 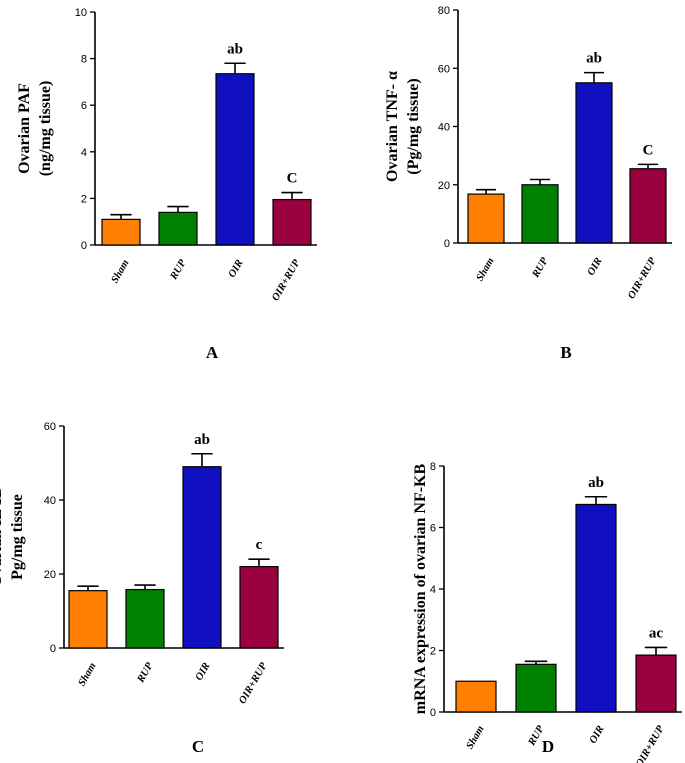 I want to click on panel-letter: A, so click(x=212, y=352).